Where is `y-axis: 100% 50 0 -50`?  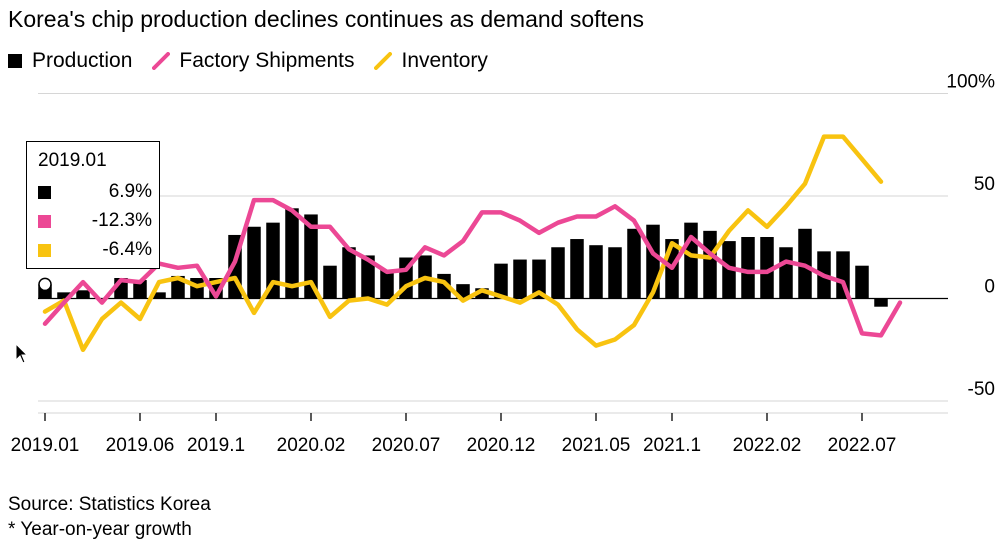
y-axis: 100% 50 0 -50 is located at coordinates (970, 236).